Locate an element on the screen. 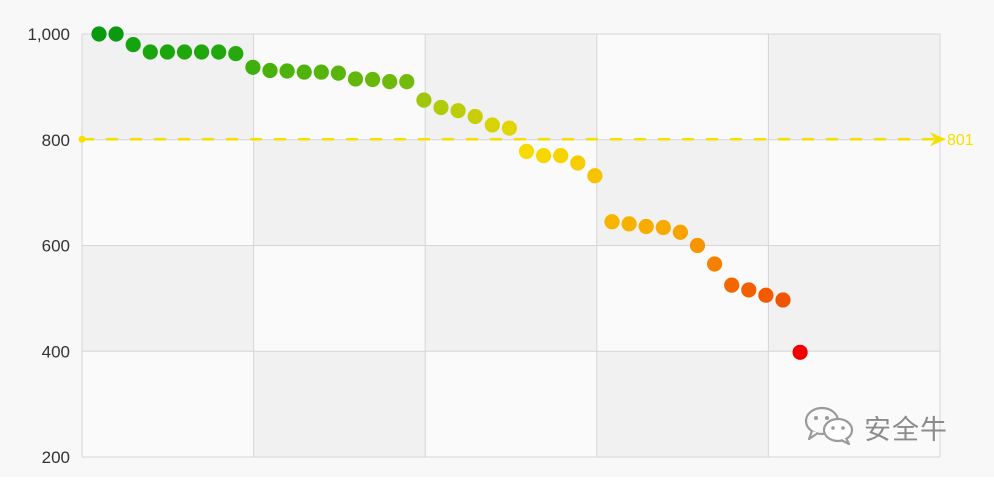 Image resolution: width=994 pixels, height=482 pixels. watermark-text: 安全牛 is located at coordinates (906, 430).